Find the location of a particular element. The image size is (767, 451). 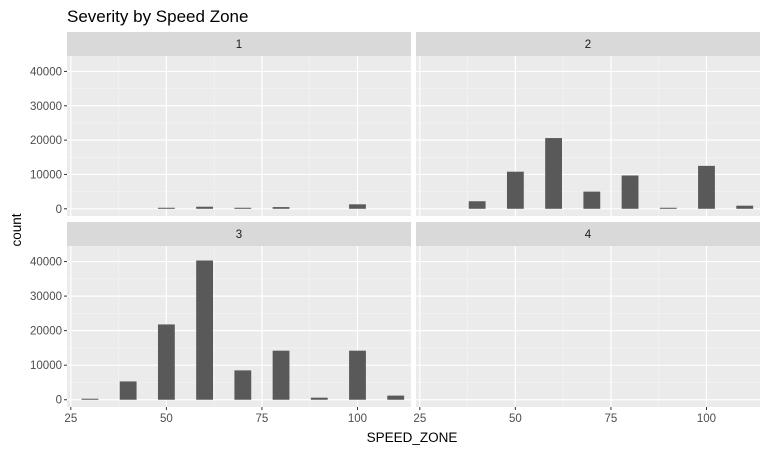

facet-strip-label: 3 is located at coordinates (239, 235).